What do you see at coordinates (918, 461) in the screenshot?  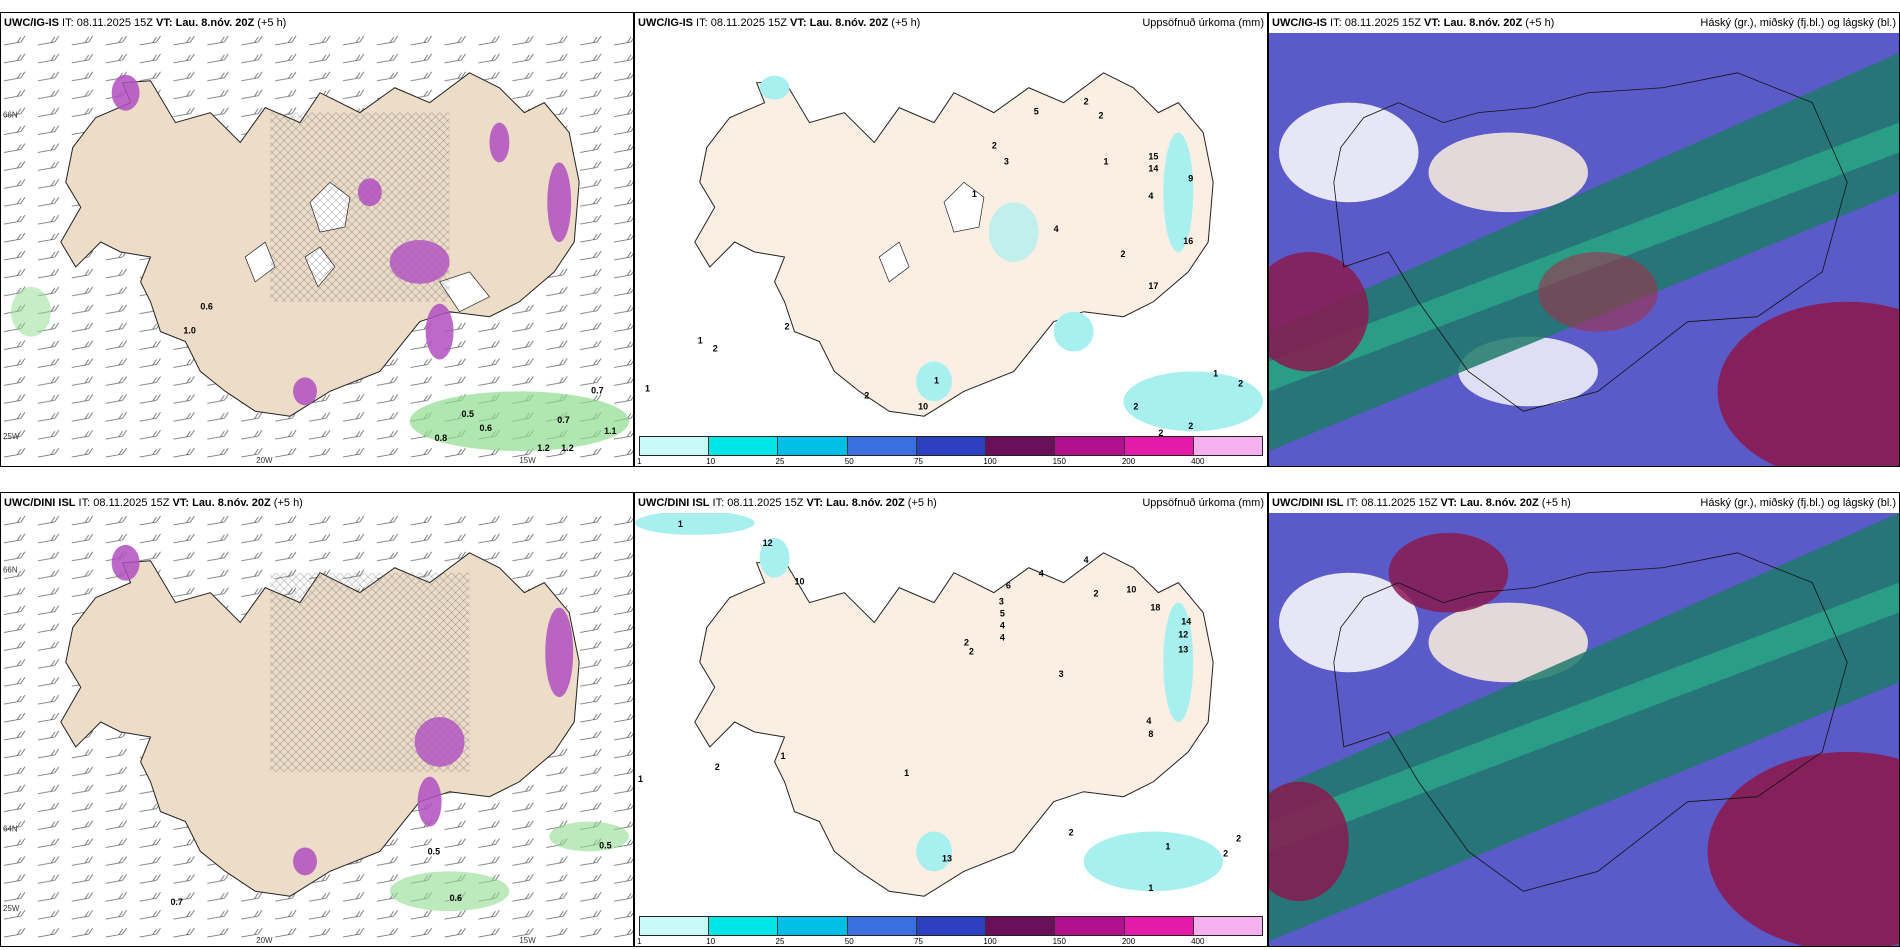 I see `colorbar-tick: 75` at bounding box center [918, 461].